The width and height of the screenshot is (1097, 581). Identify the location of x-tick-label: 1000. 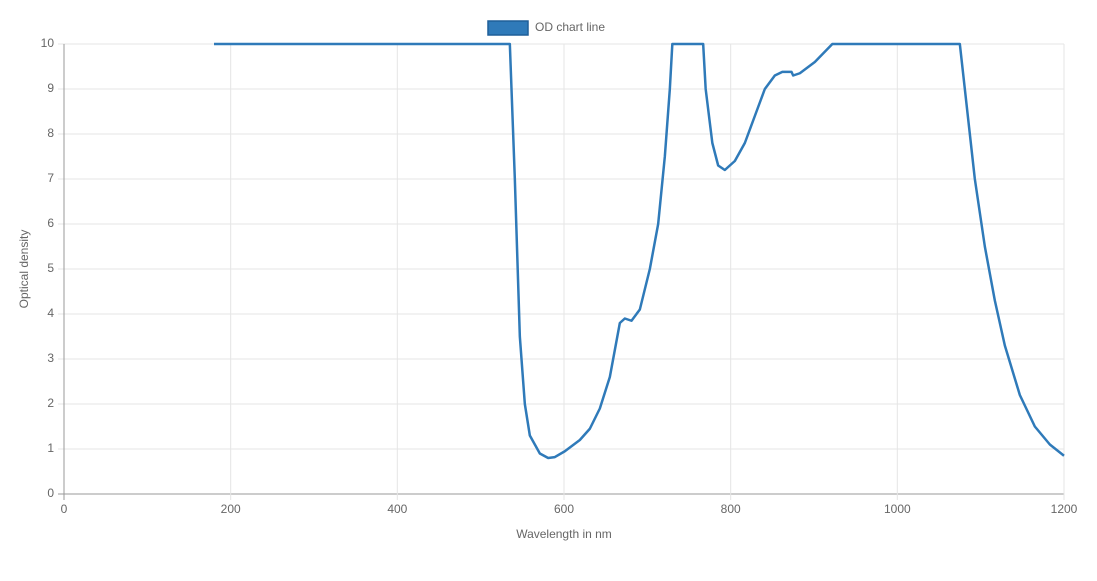
(897, 509).